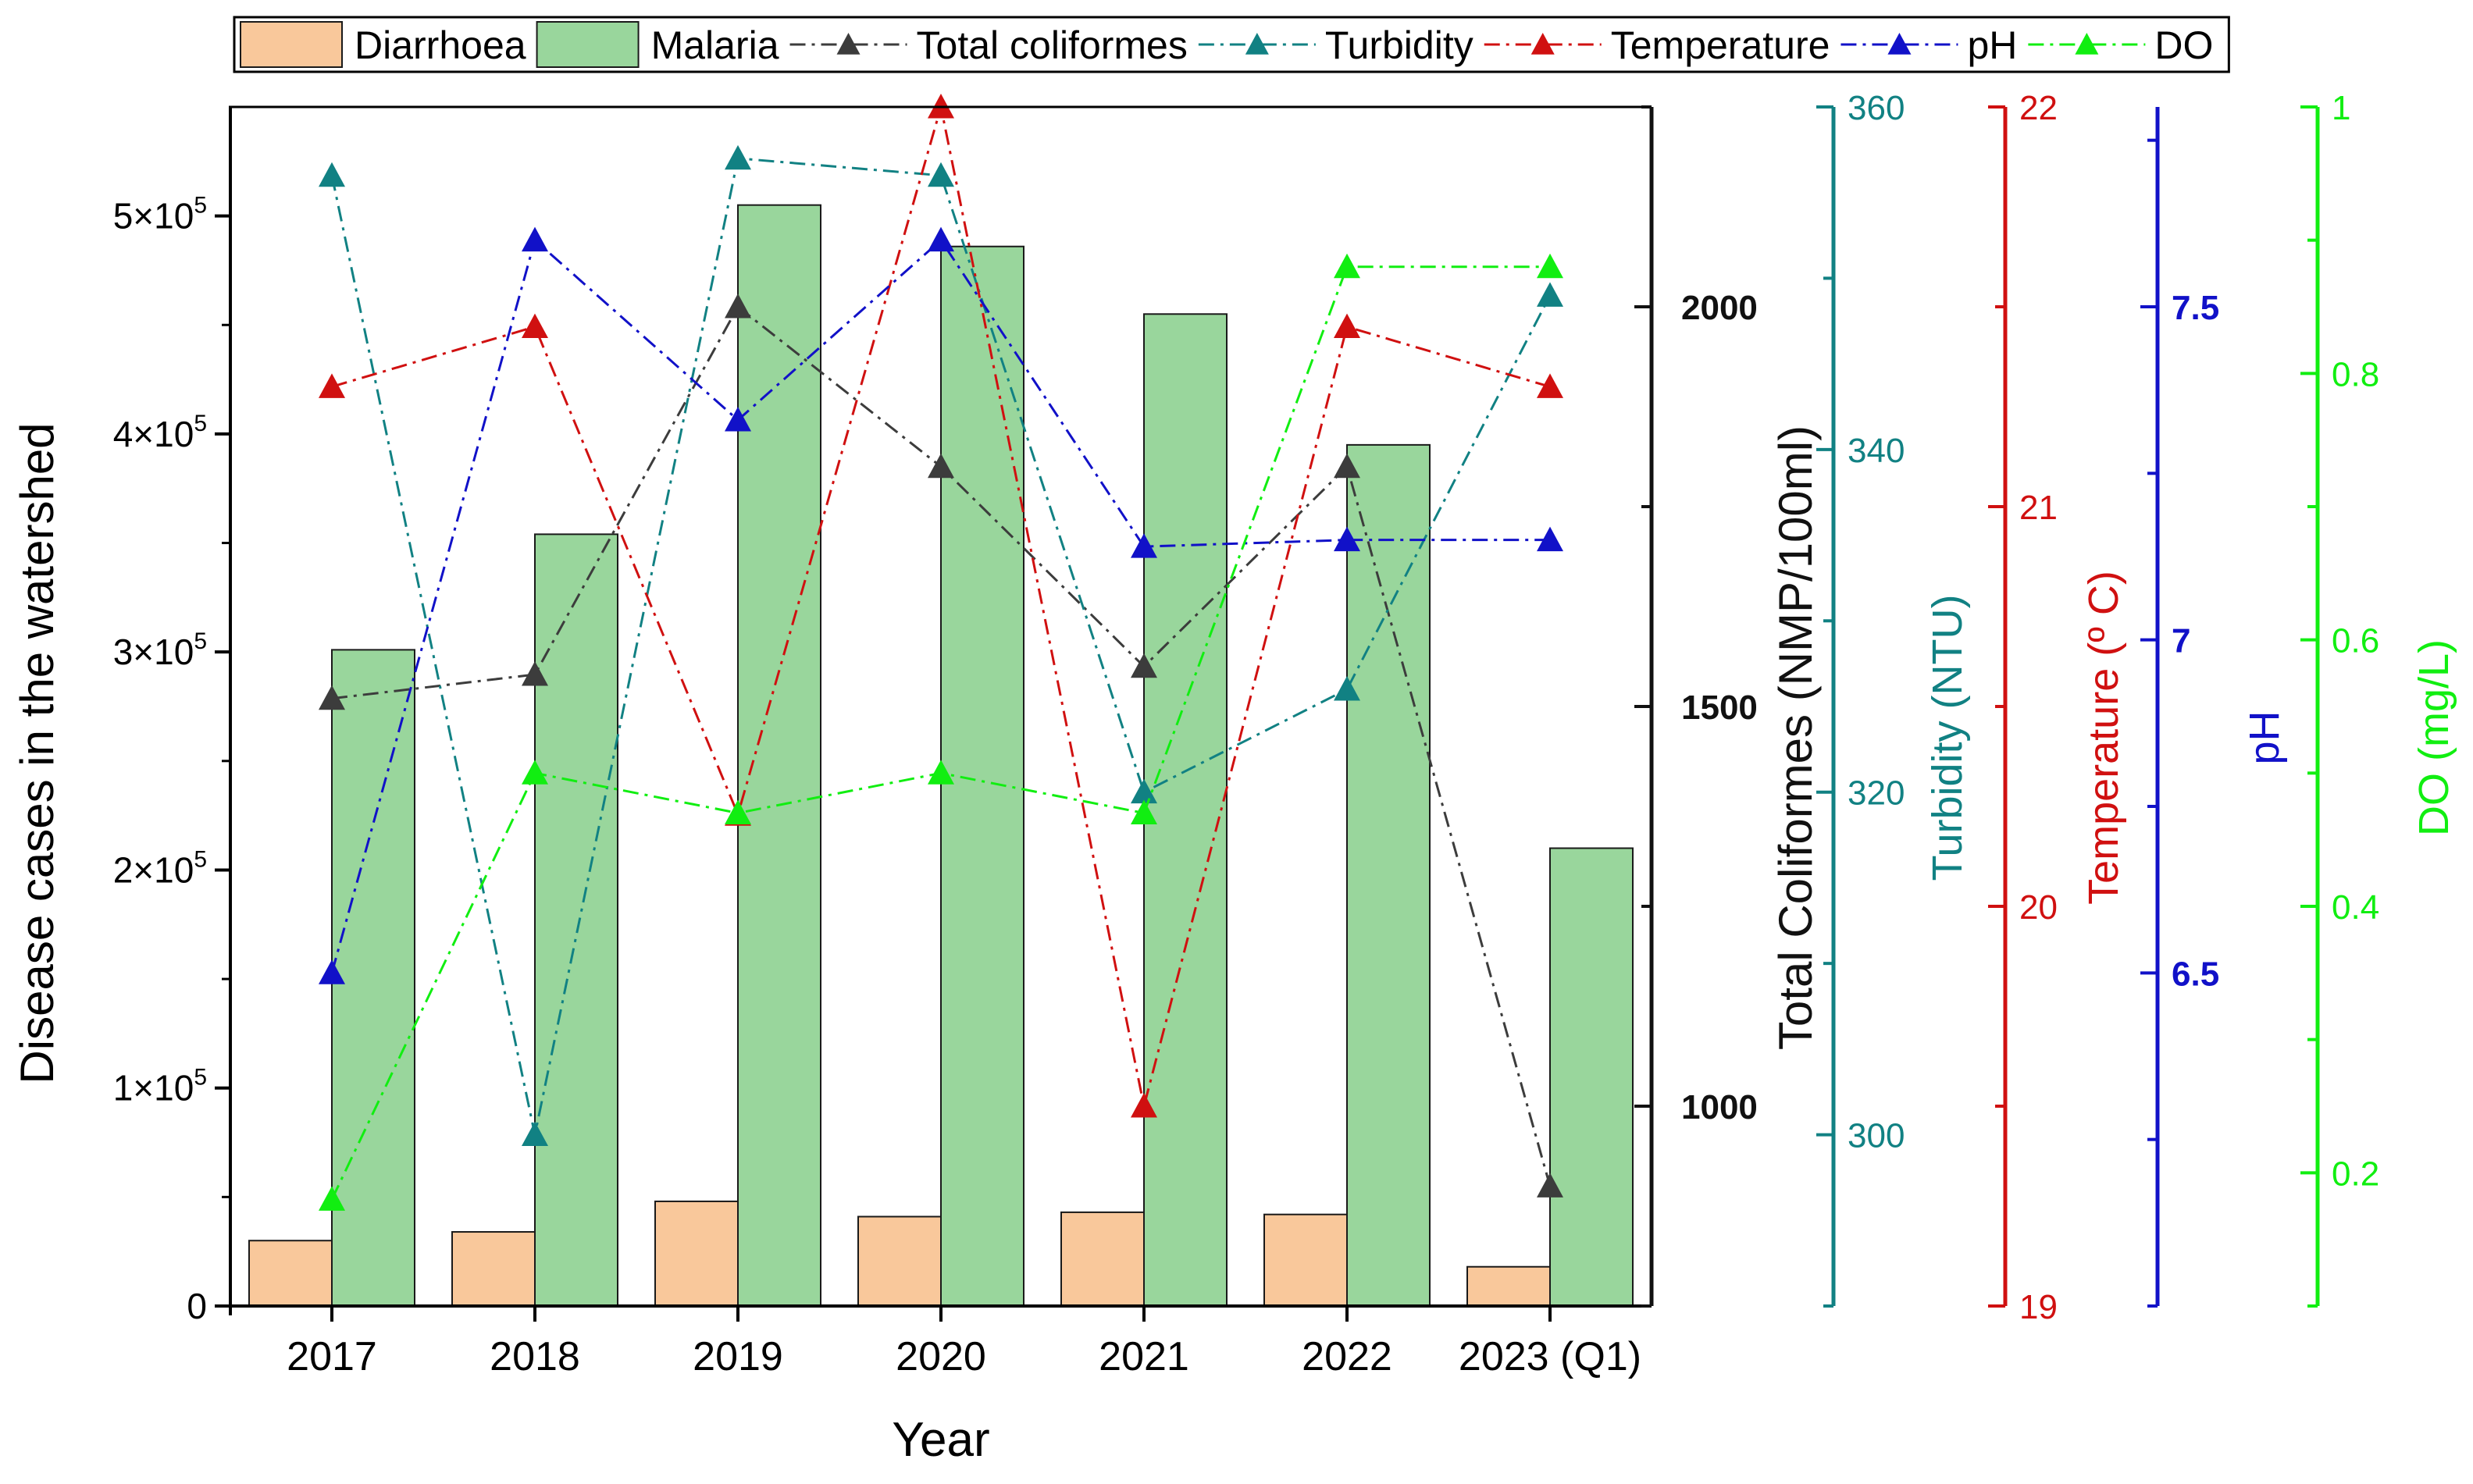 The image size is (2473, 1484). What do you see at coordinates (1399, 45) in the screenshot?
I see `legend-label-turbidity: Turbidity` at bounding box center [1399, 45].